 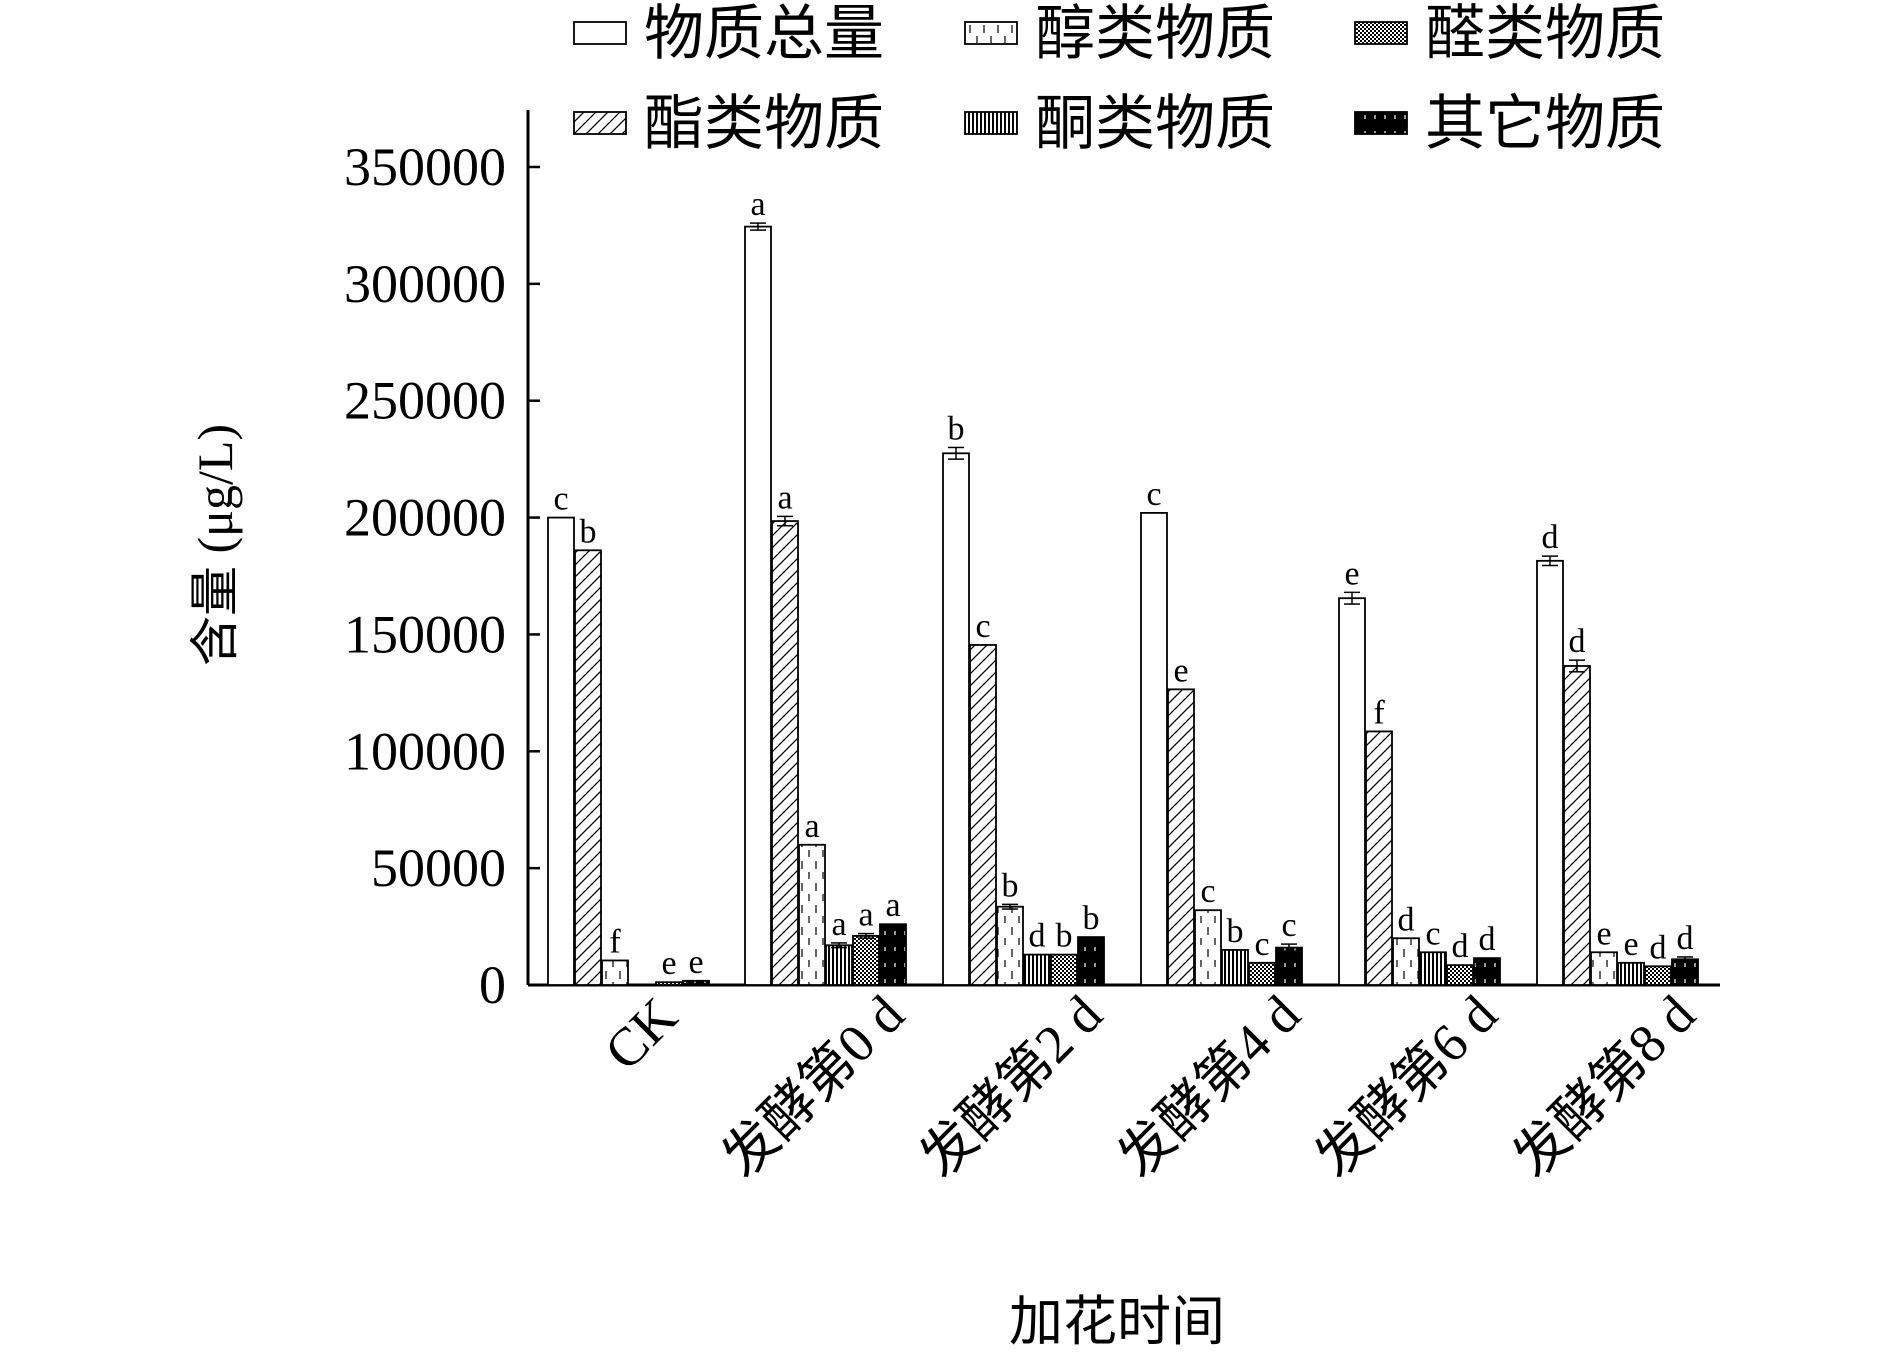 What do you see at coordinates (1155, 34) in the screenshot?
I see `legend-label: 醇类物质` at bounding box center [1155, 34].